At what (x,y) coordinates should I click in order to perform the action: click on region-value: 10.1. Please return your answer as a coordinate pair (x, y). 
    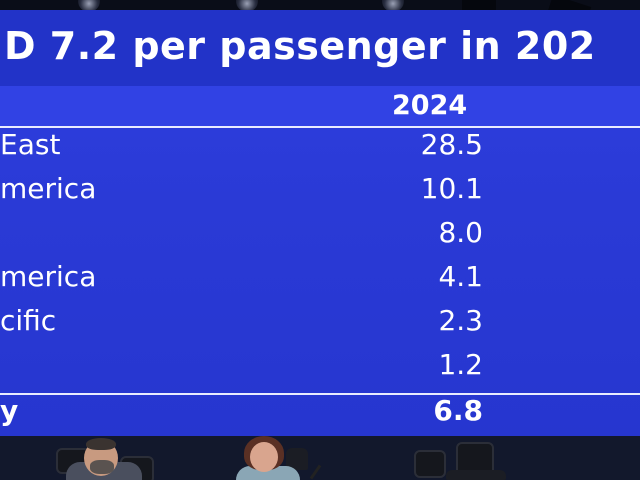
    Looking at the image, I should click on (451, 188).